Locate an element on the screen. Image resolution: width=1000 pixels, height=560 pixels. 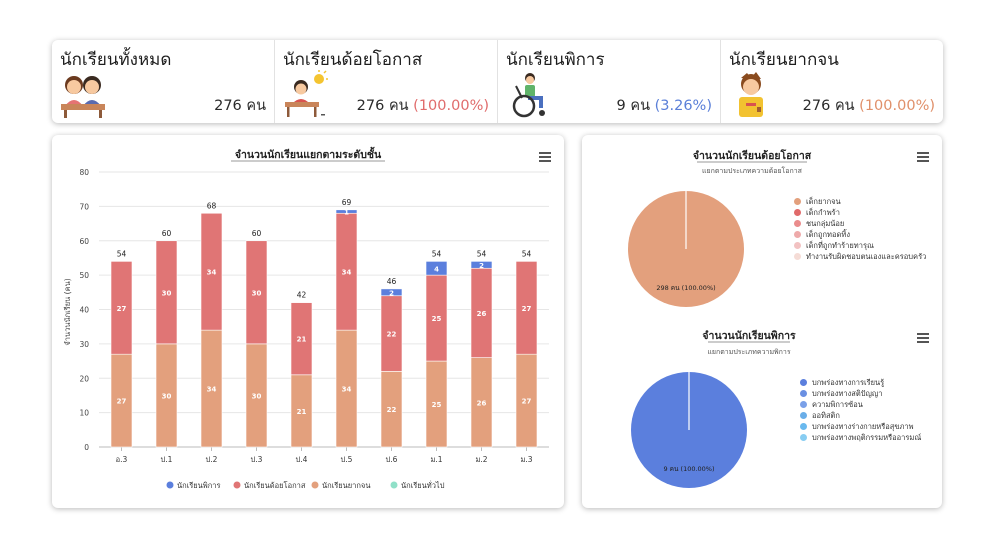
legend-item: เด็กยากจน is located at coordinates (860, 201).